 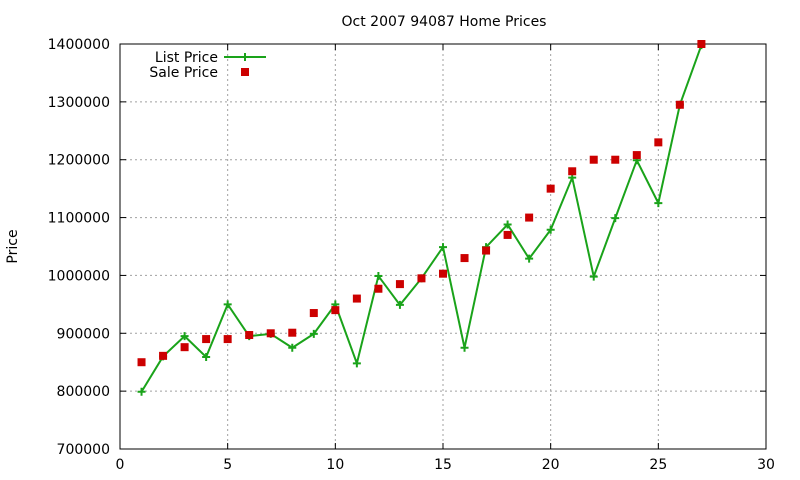 I want to click on y-tick-label: 700000, so click(x=83, y=450).